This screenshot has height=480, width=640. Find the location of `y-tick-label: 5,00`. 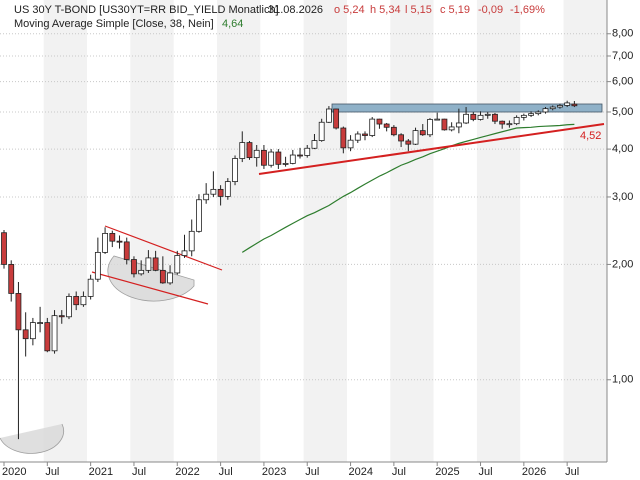

y-tick-label: 5,00 is located at coordinates (622, 112).